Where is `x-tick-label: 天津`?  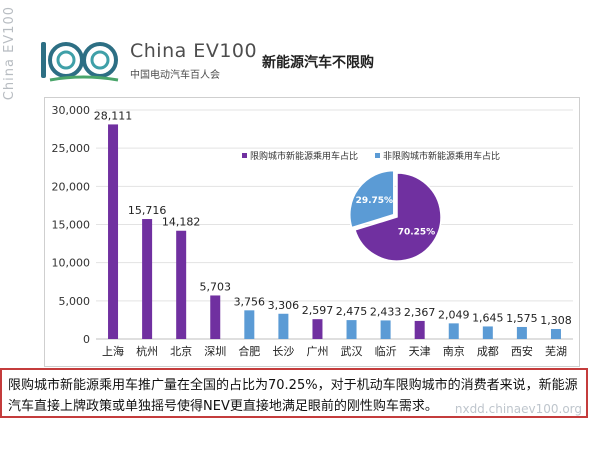 x-tick-label: 天津 is located at coordinates (420, 351).